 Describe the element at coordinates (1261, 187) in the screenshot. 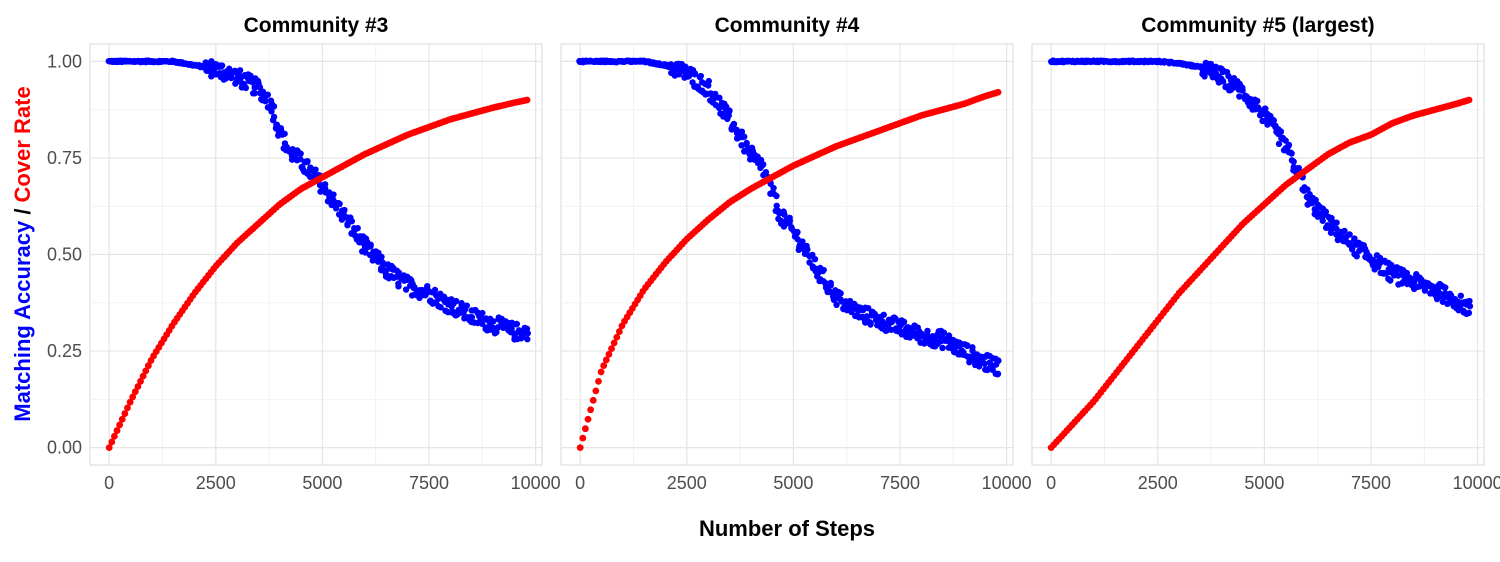

I see `series-accuracy` at that location.